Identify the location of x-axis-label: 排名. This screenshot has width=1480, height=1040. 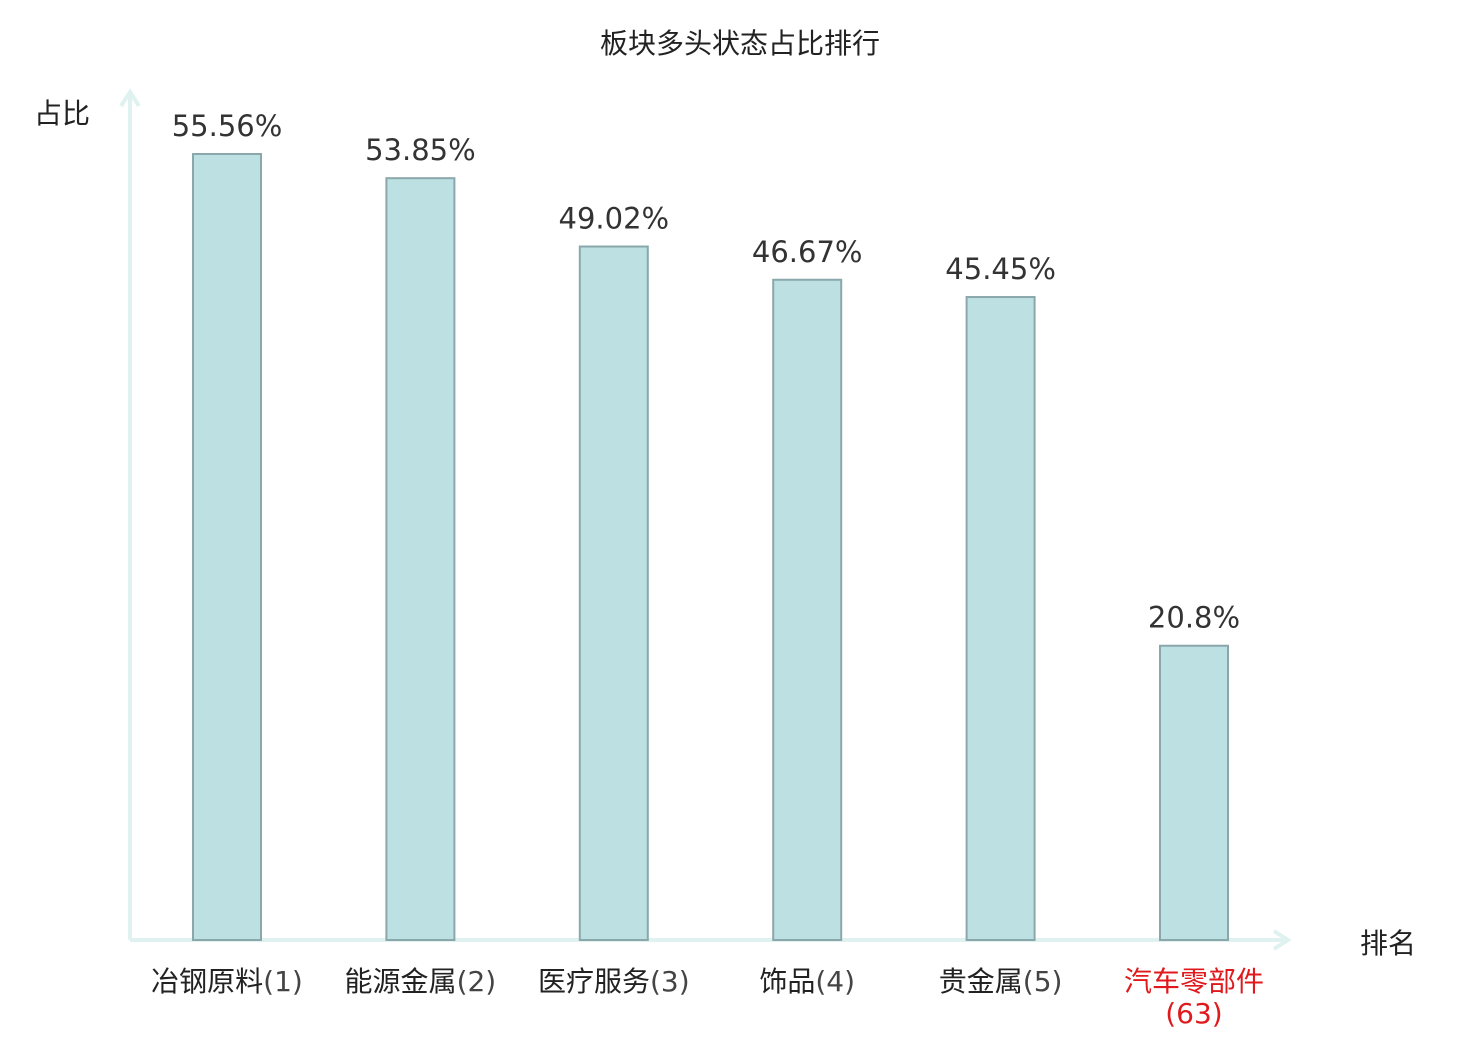
(1388, 943).